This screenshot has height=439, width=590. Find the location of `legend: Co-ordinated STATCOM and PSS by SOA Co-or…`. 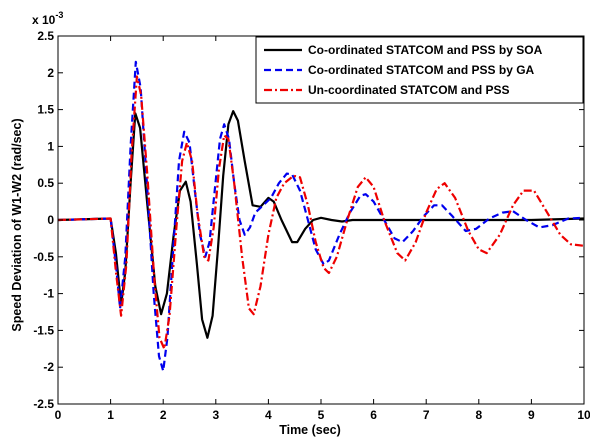

legend: Co-ordinated STATCOM and PSS by SOA Co-or… is located at coordinates (419, 70).